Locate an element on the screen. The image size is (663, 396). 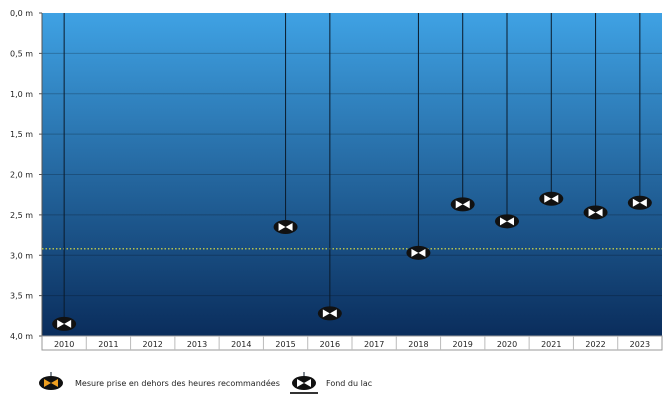
lake-bottom-icon is located at coordinates (304, 383).